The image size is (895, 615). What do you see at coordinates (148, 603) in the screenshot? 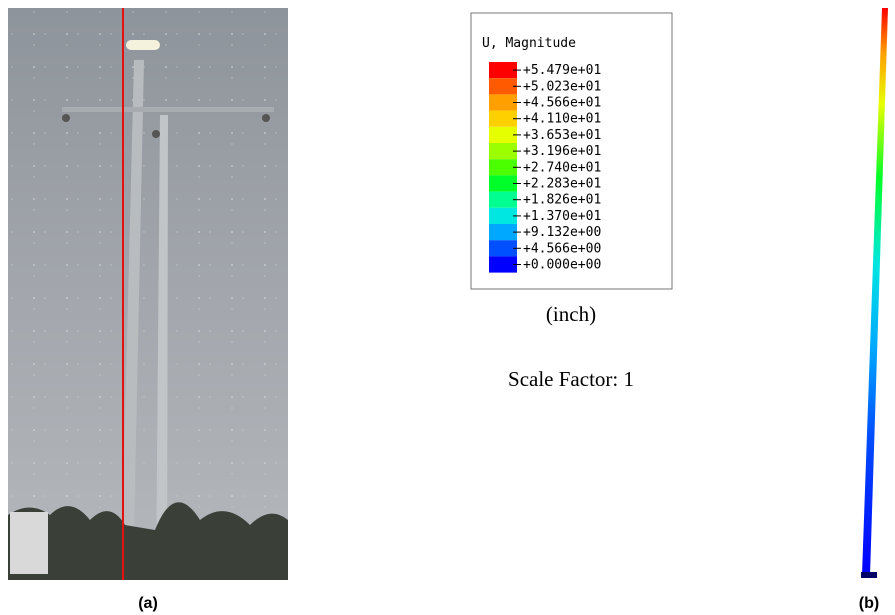
I see `caption: (a)` at bounding box center [148, 603].